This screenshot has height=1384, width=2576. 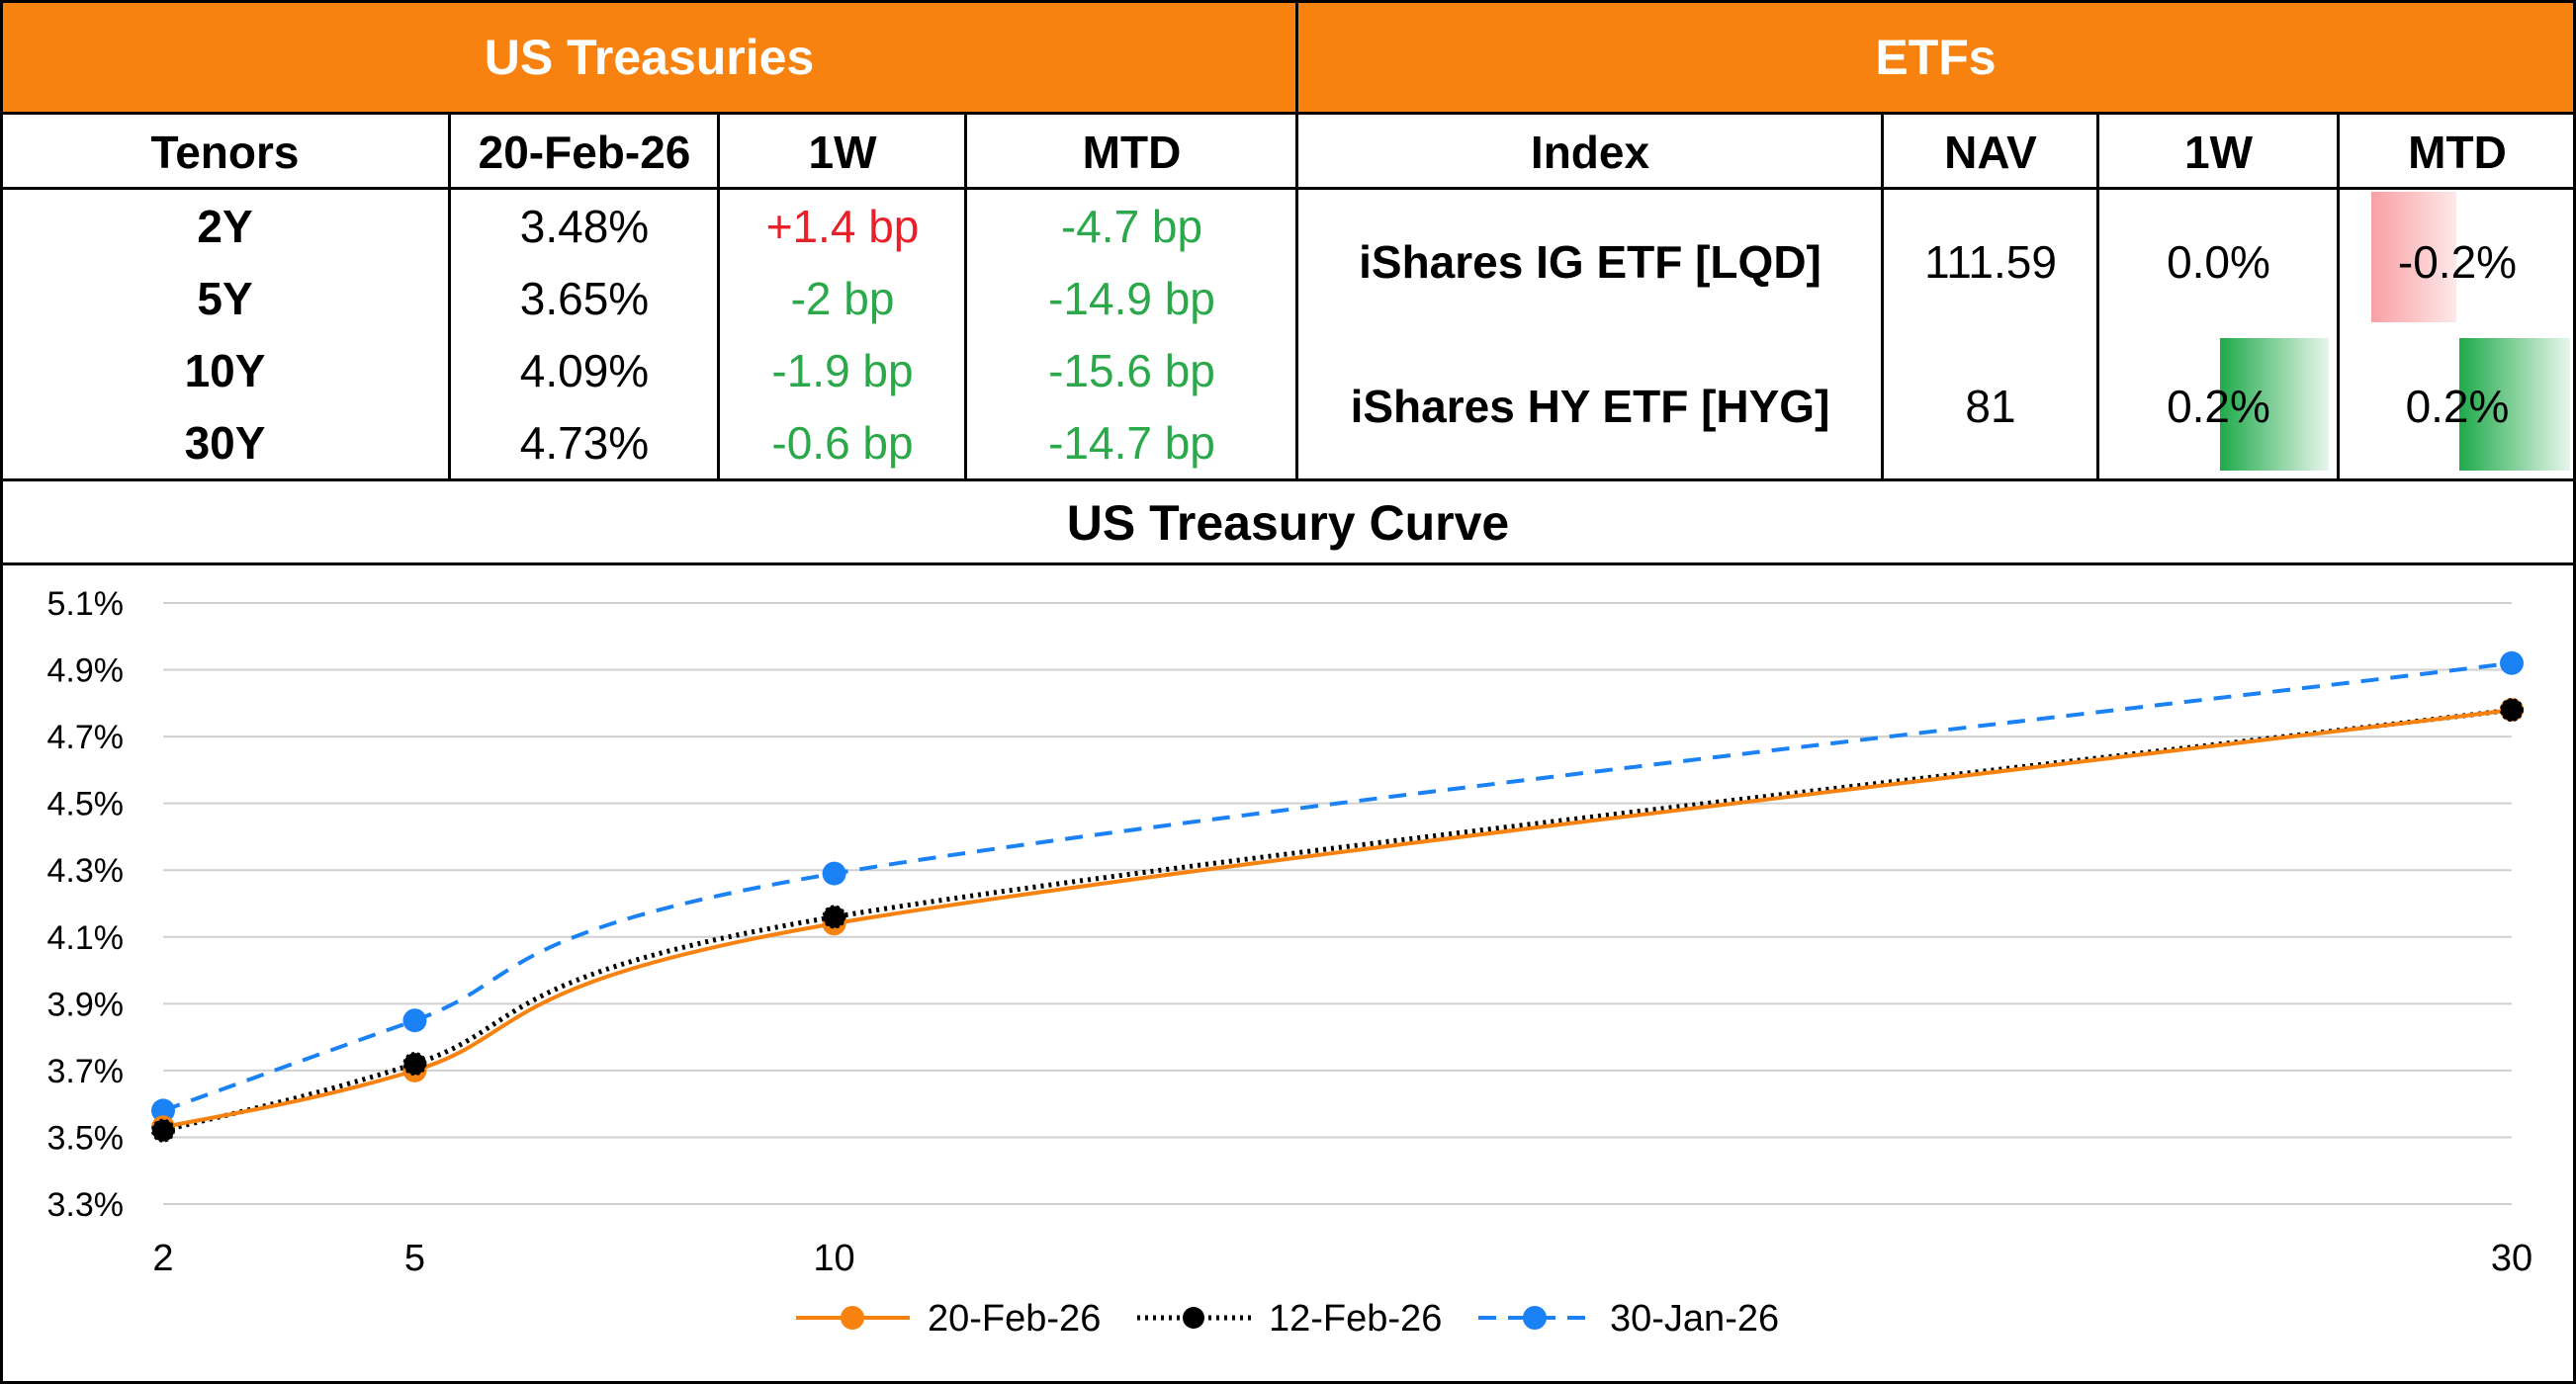 I want to click on change-1w-5y: -2 bp, so click(x=842, y=298).